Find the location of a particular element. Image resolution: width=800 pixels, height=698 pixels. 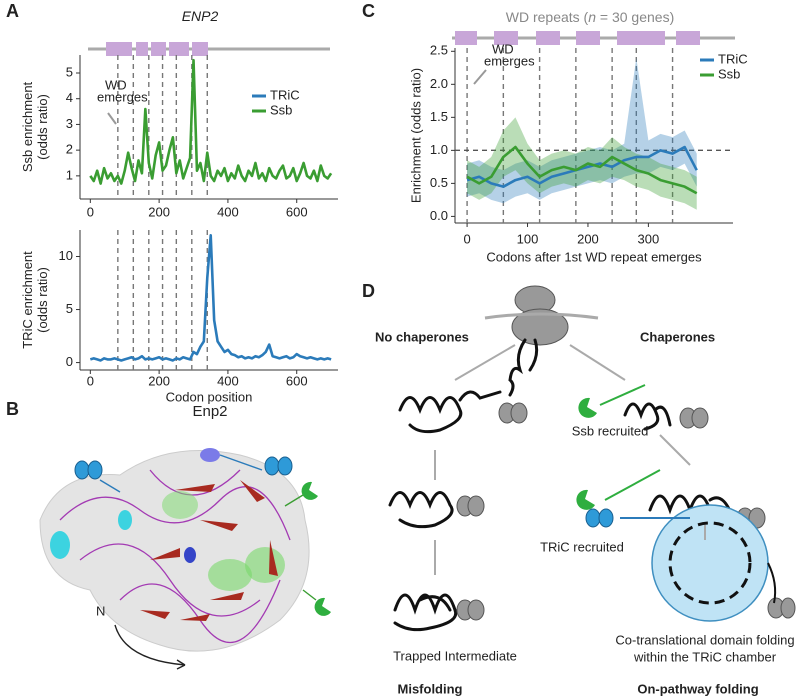

y-tick-label: 3 is located at coordinates (69, 123).